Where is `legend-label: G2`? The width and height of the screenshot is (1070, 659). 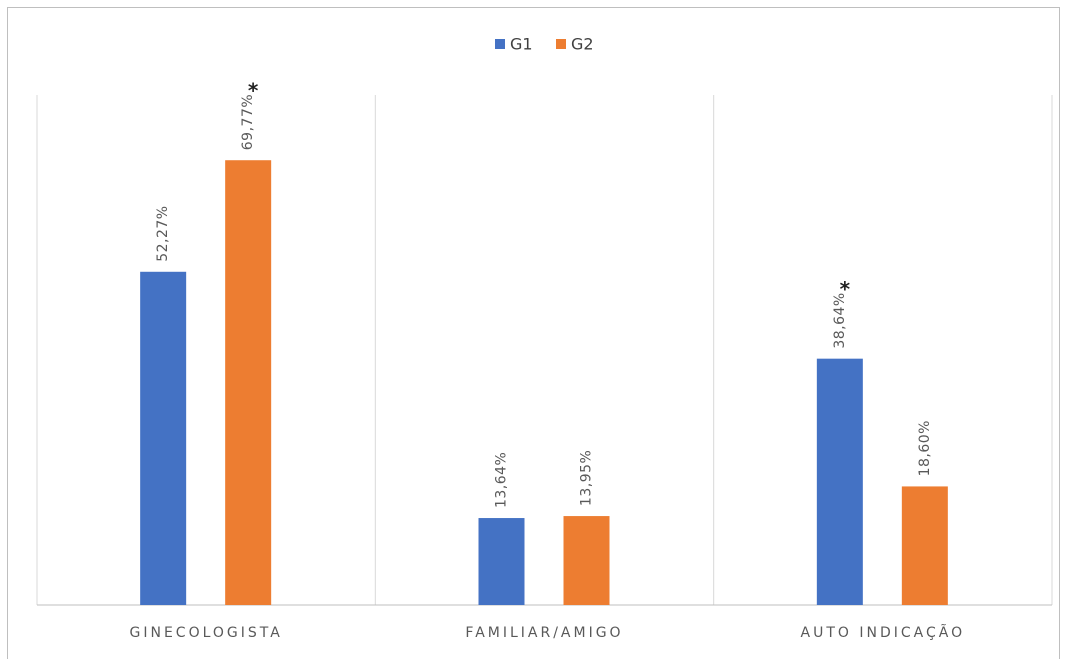 legend-label: G2 is located at coordinates (582, 44).